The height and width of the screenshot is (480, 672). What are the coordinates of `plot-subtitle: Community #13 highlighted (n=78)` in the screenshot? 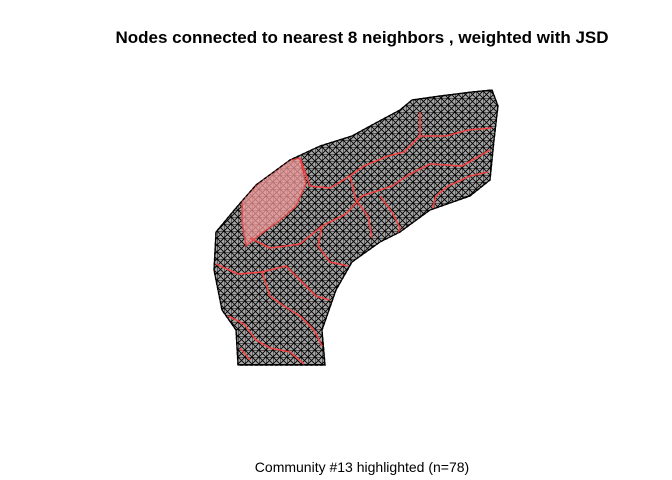 It's located at (362, 467).